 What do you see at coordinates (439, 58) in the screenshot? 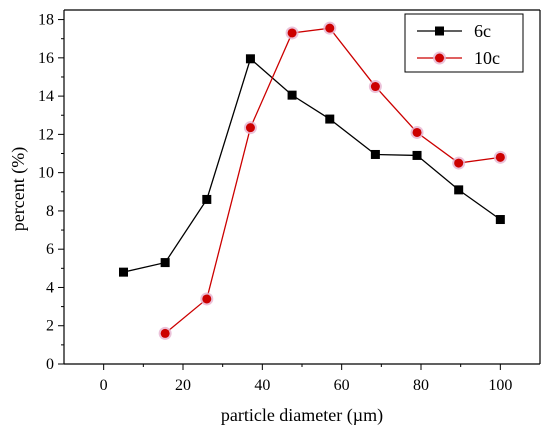
I see `legend-marker-10c` at bounding box center [439, 58].